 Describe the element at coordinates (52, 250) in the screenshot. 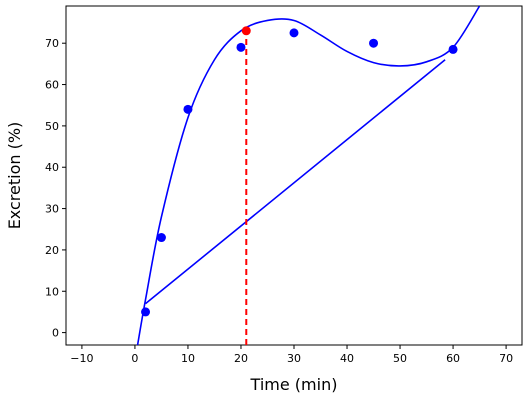

I see `y-tick-label: 20` at that location.